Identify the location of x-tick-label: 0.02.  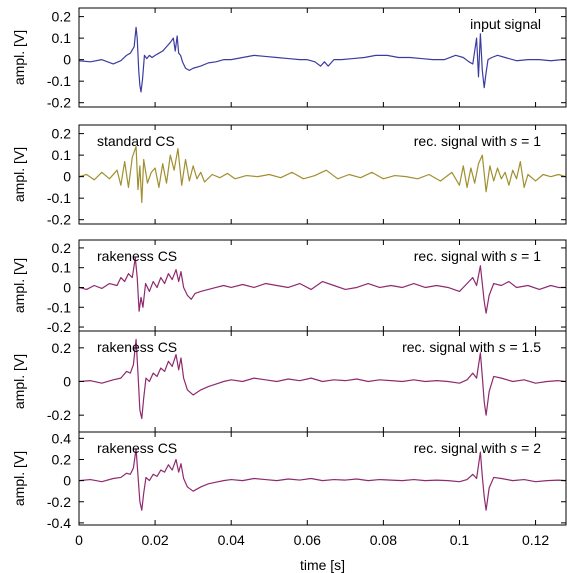
(154, 540).